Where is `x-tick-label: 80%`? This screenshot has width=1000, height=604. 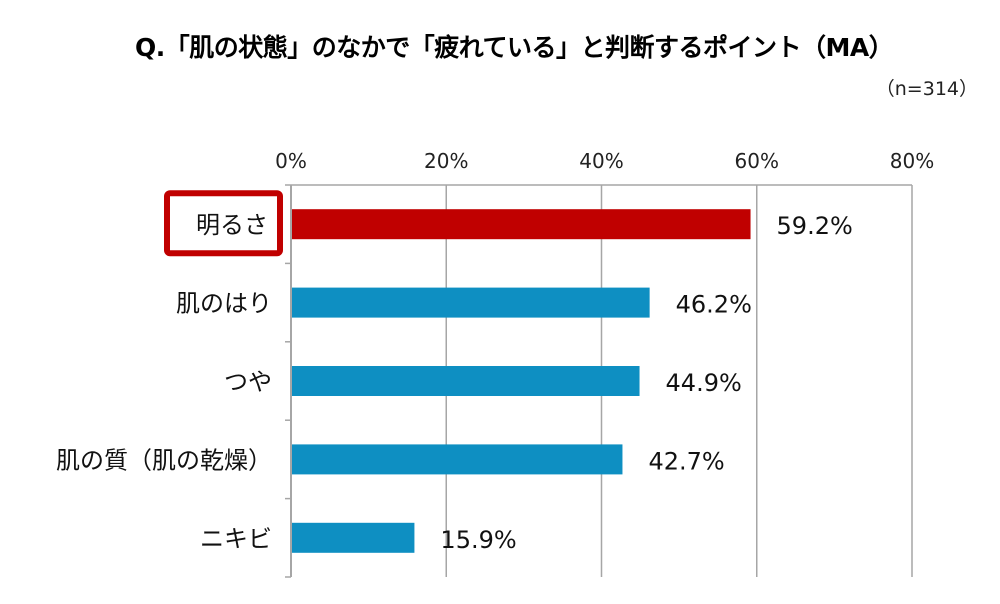 x-tick-label: 80% is located at coordinates (912, 161).